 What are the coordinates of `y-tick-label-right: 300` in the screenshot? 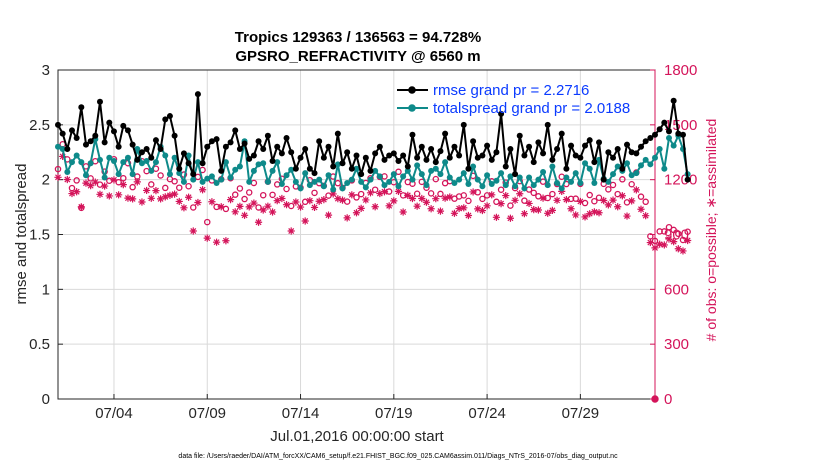 It's located at (676, 344).